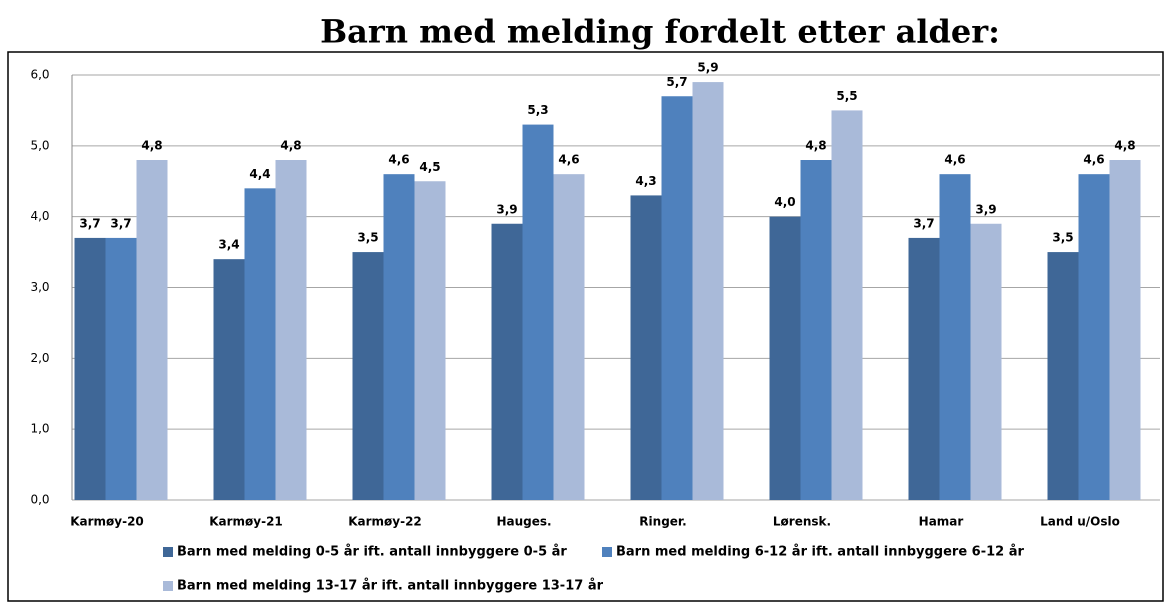 Image resolution: width=1165 pixels, height=602 pixels. Describe the element at coordinates (523, 522) in the screenshot. I see `x-tick-label: Hauges.` at that location.